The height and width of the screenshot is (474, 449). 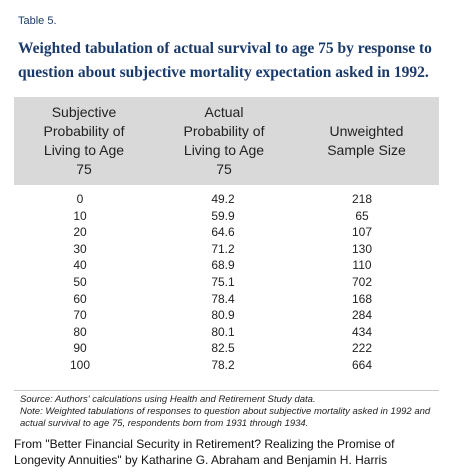 I want to click on table-row: 50 75.1 702, so click(x=226, y=282).